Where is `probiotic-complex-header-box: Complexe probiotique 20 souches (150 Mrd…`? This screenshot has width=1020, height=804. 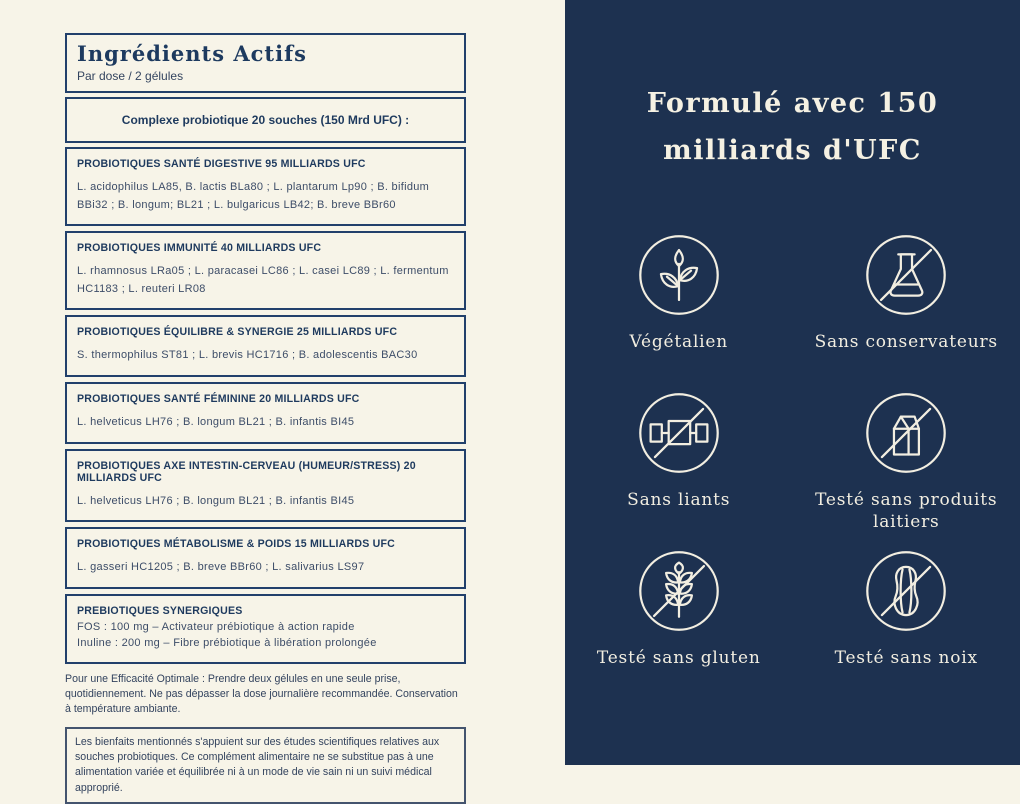
probiotic-complex-header-box: Complexe probiotique 20 souches (150 Mrd… is located at coordinates (265, 120).